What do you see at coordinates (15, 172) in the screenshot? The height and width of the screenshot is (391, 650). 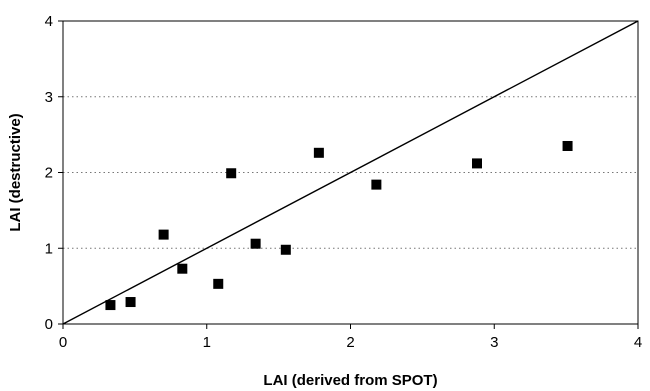 I see `y-axis-title: LAI (destructive)` at bounding box center [15, 172].